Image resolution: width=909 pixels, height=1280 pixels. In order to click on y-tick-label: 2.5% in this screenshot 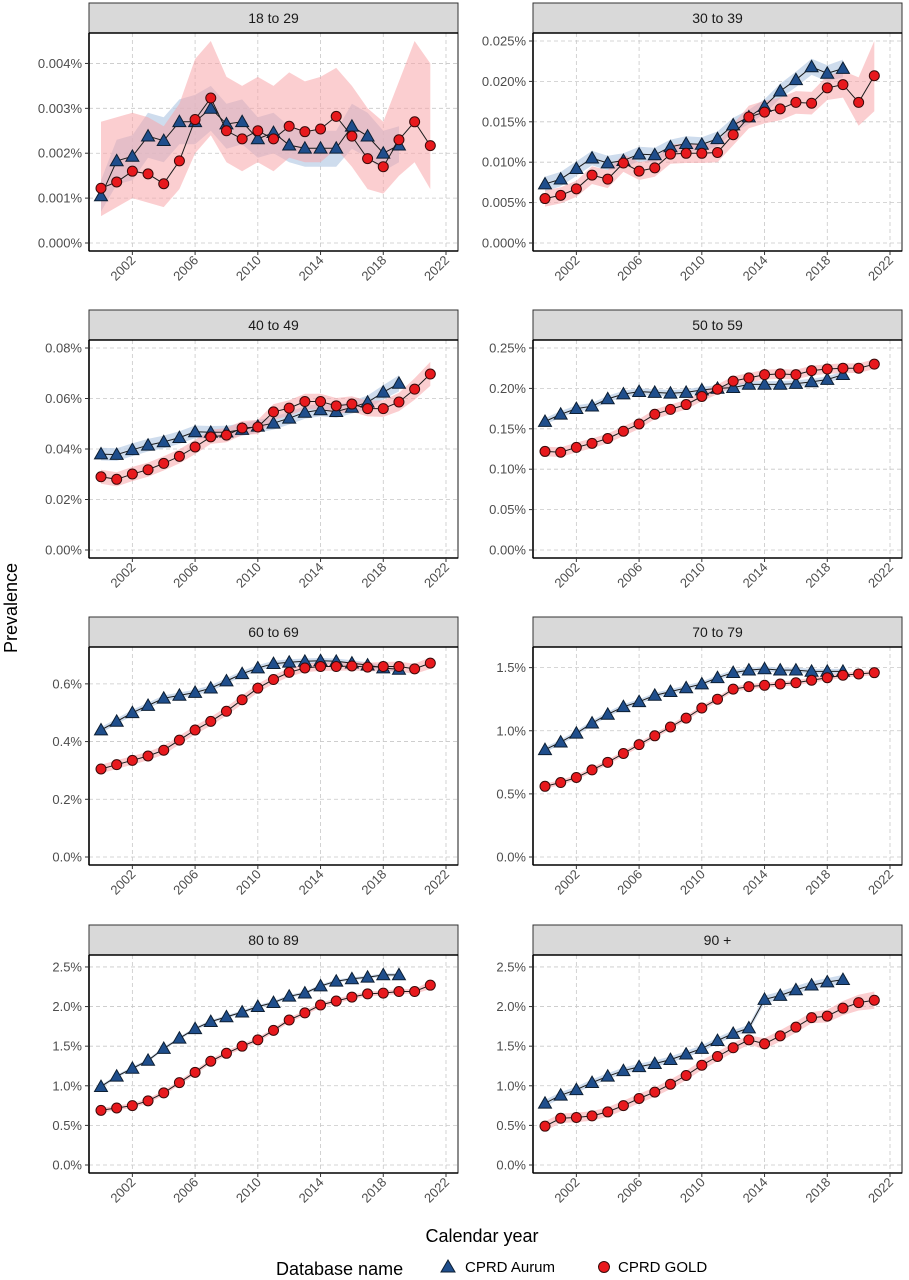, I will do `click(67, 966)`.